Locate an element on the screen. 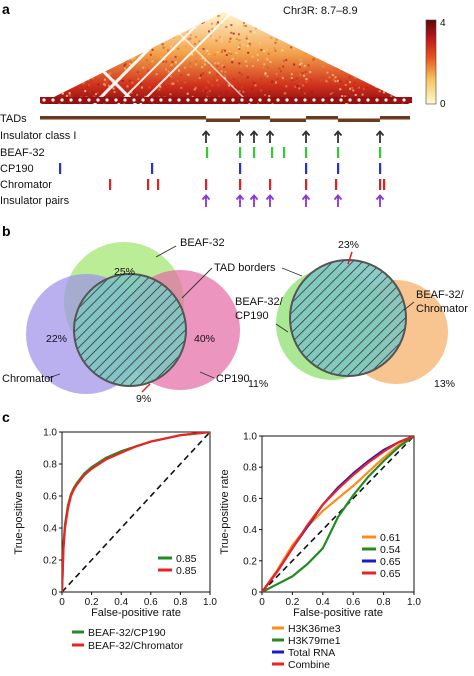 This screenshot has width=474, height=676. beaf32-mark is located at coordinates (380, 152).